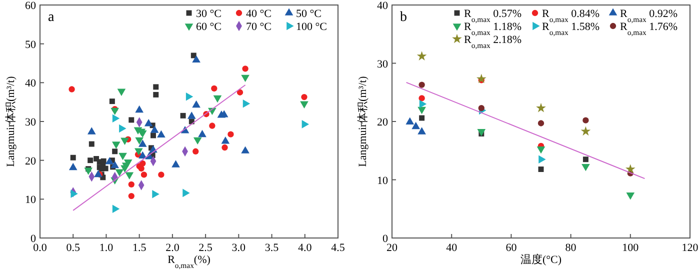 Image resolution: width=700 pixels, height=278 pixels. I want to click on legend-label: 40 °C, so click(259, 14).